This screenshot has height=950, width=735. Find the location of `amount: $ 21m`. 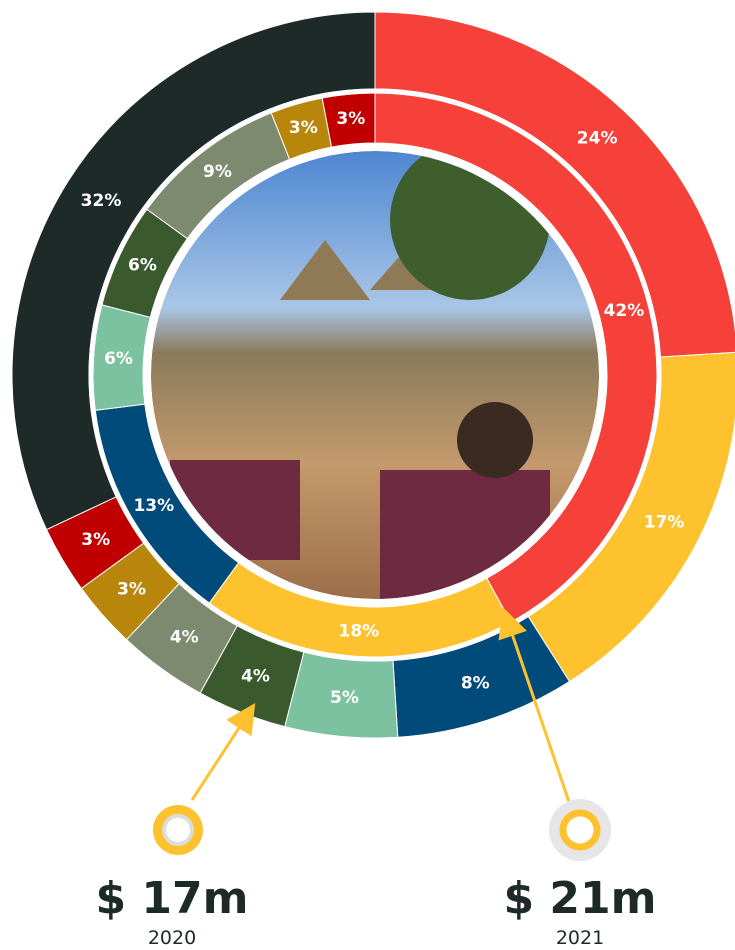

amount: $ 21m is located at coordinates (579, 898).